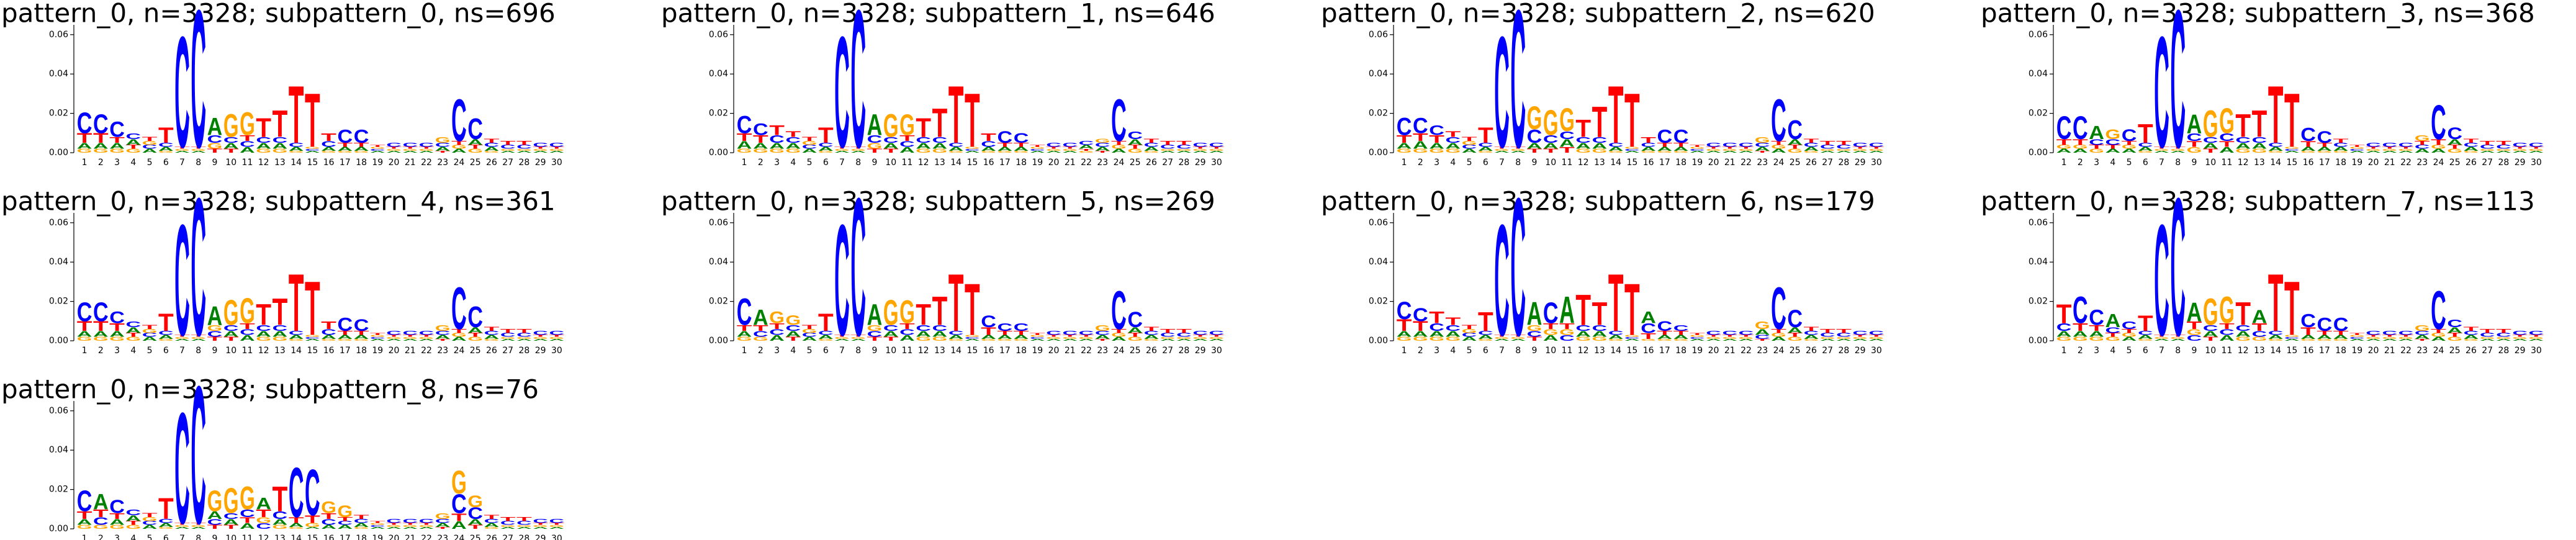  What do you see at coordinates (939, 351) in the screenshot?
I see `x-tick-label: 13` at bounding box center [939, 351].